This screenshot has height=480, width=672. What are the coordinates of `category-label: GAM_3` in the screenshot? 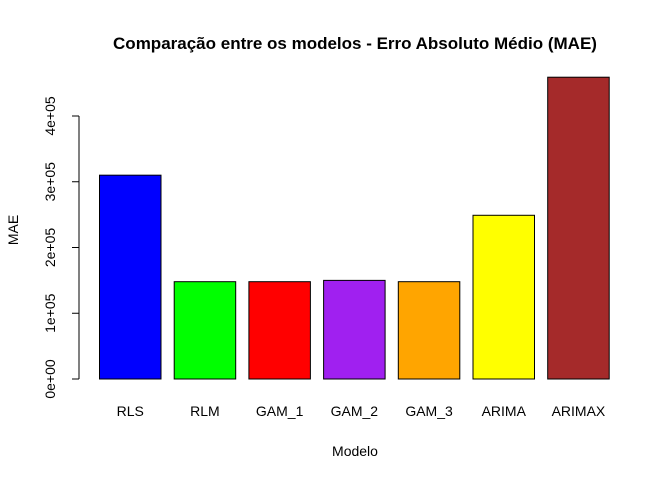 It's located at (429, 411).